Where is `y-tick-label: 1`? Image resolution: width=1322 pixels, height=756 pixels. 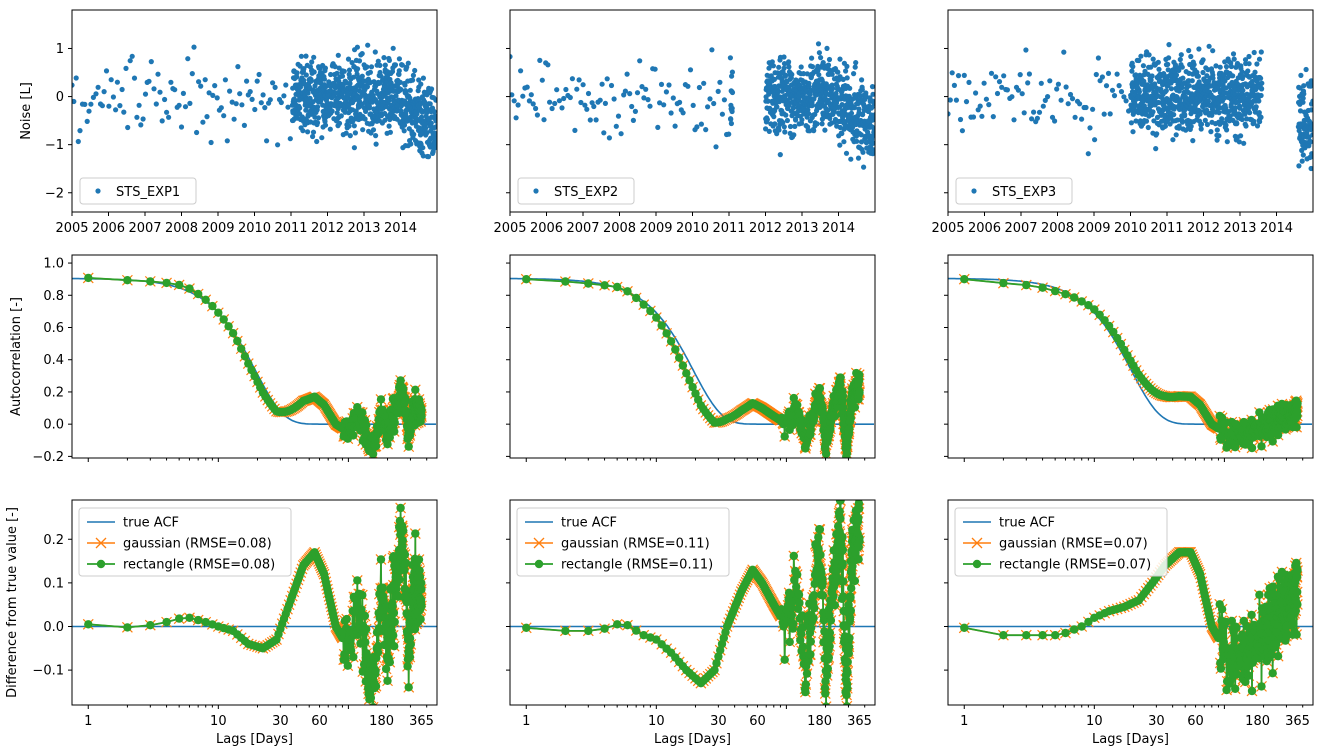
y-tick-label: 1 is located at coordinates (60, 49).